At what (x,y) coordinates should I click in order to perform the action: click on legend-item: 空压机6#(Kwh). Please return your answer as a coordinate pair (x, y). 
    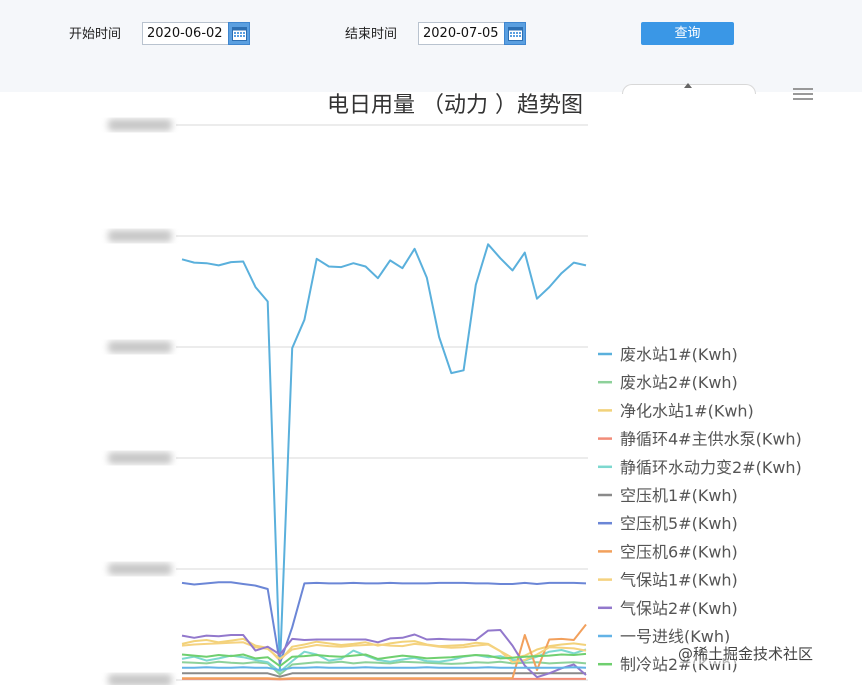
    Looking at the image, I should click on (679, 551).